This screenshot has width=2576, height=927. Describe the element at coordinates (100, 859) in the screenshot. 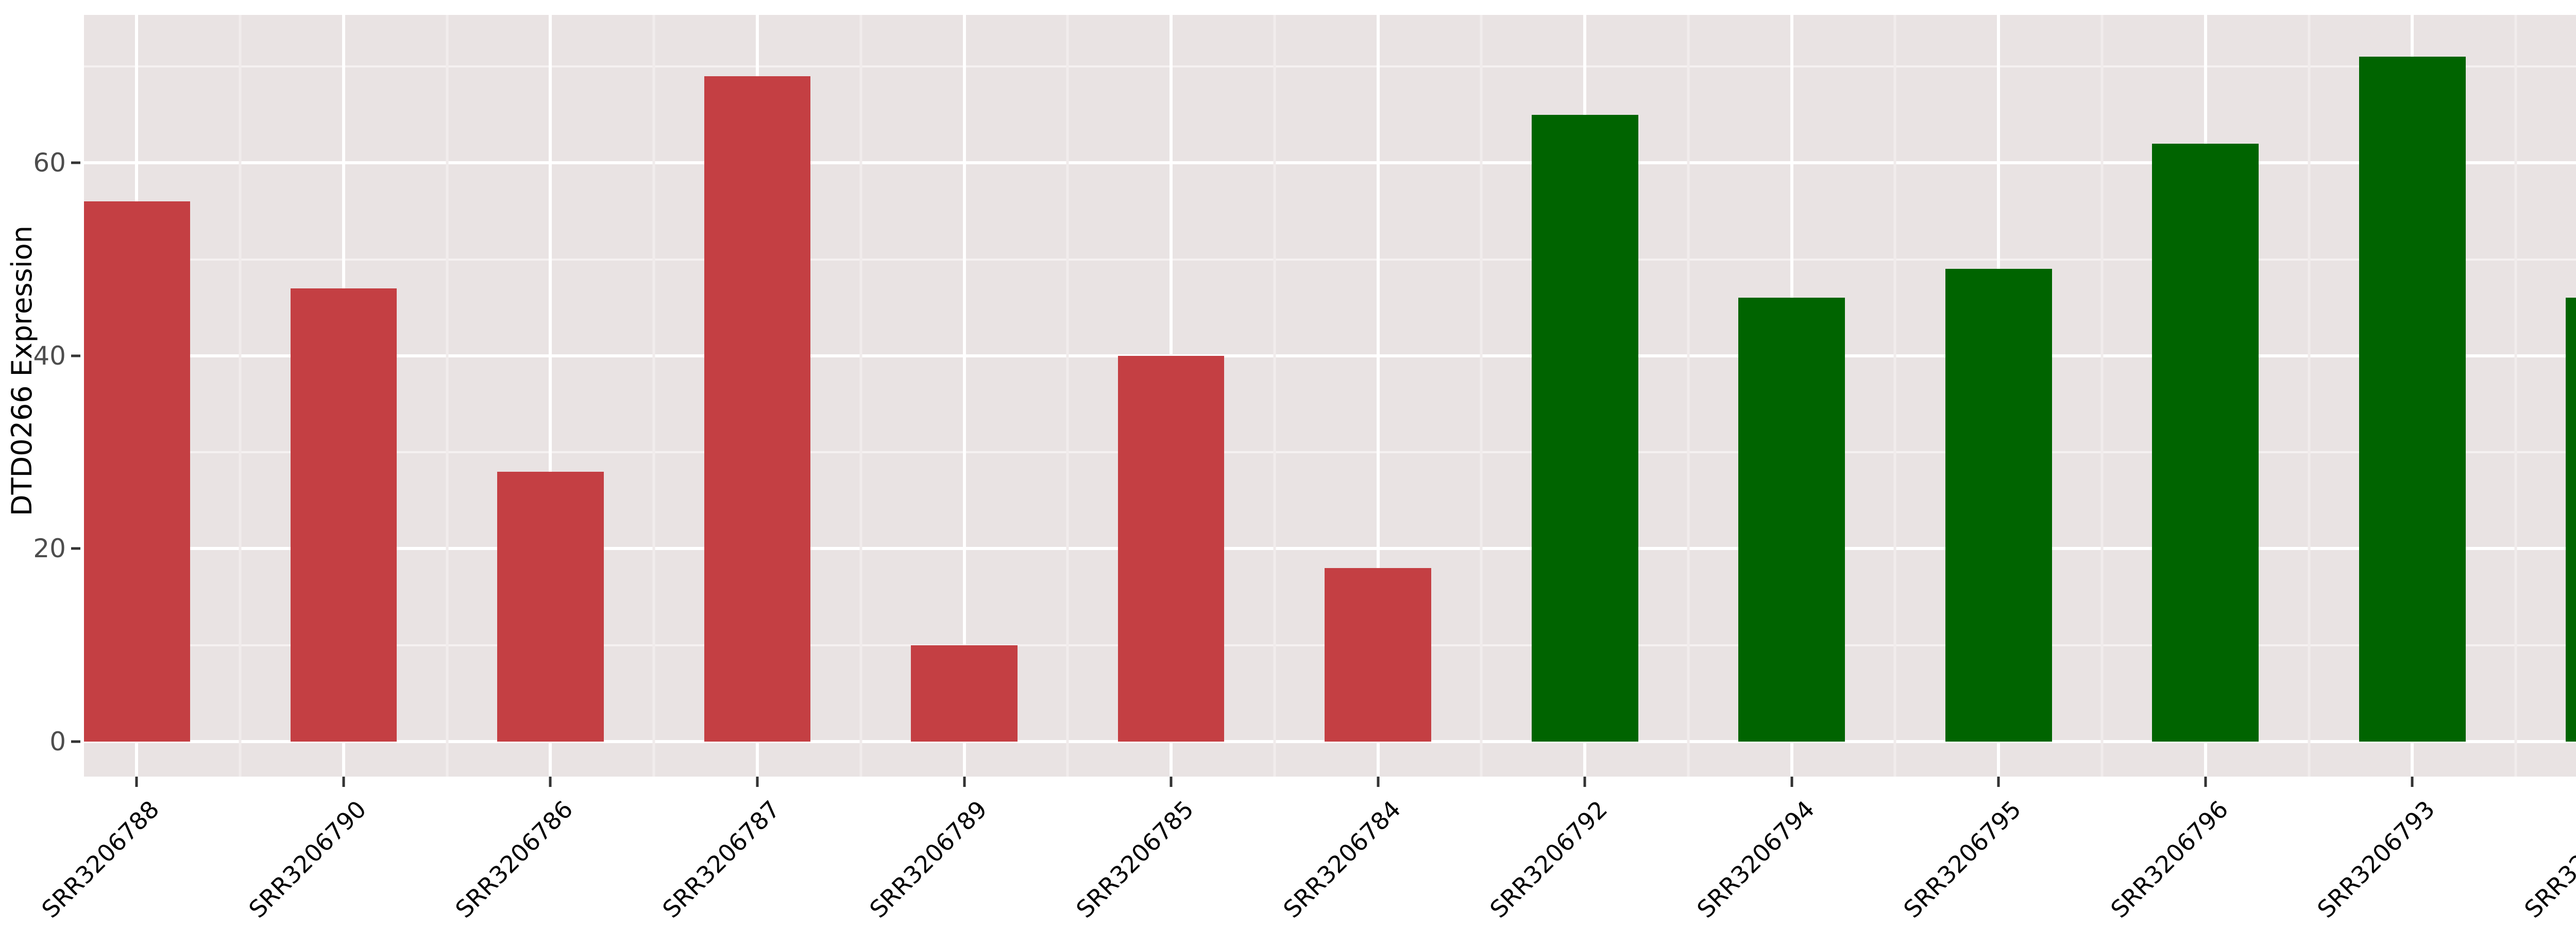

I see `x-tick-label: SRR3206788` at that location.